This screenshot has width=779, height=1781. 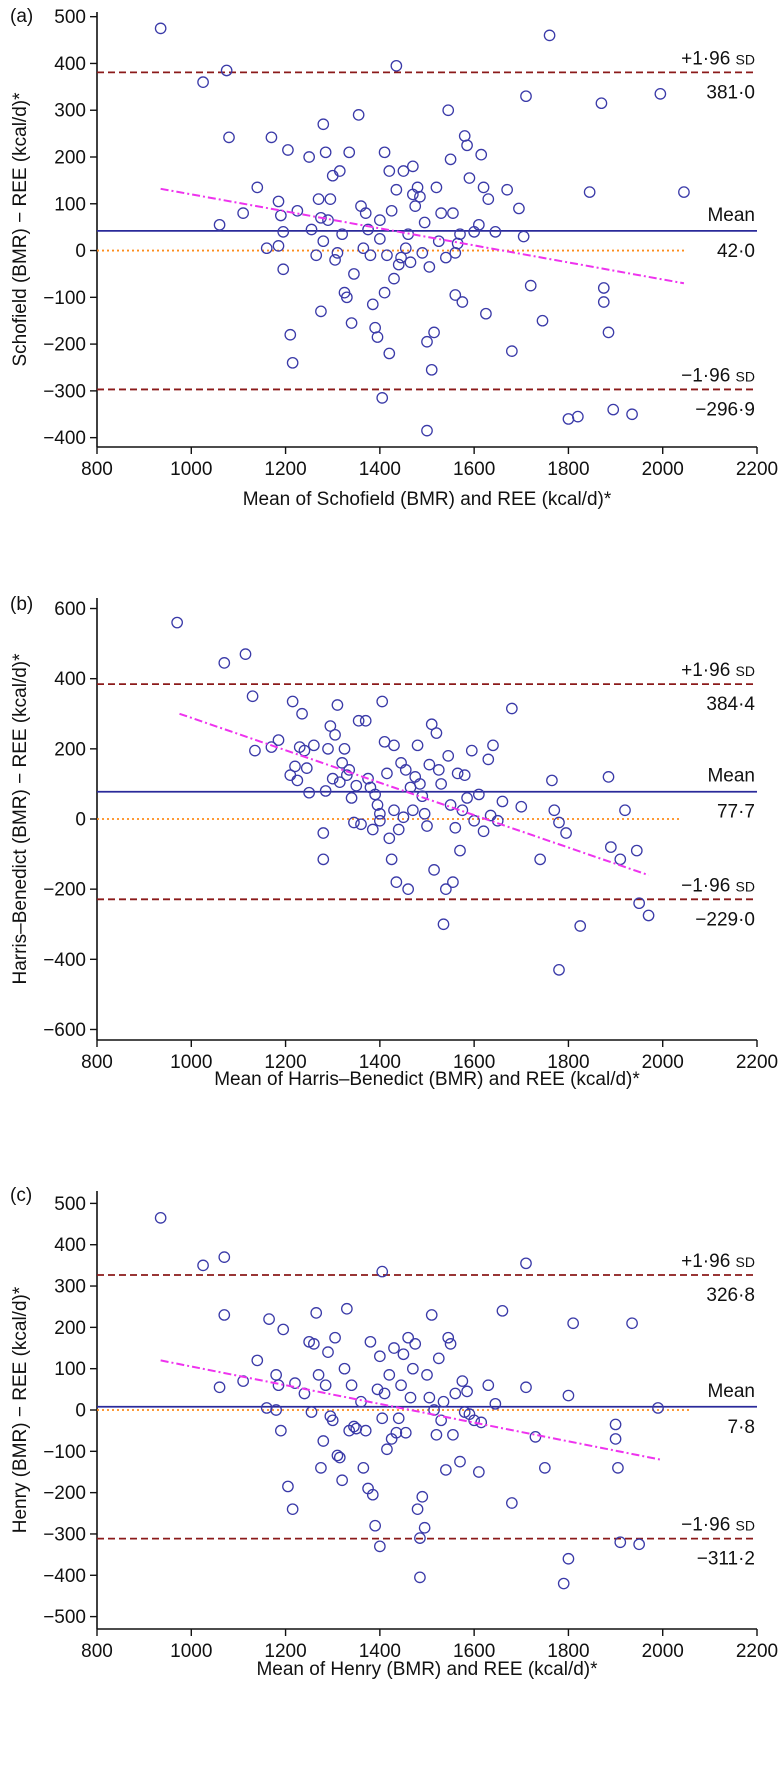 What do you see at coordinates (70, 749) in the screenshot?
I see `chart-1-y-tick-label: 200` at bounding box center [70, 749].